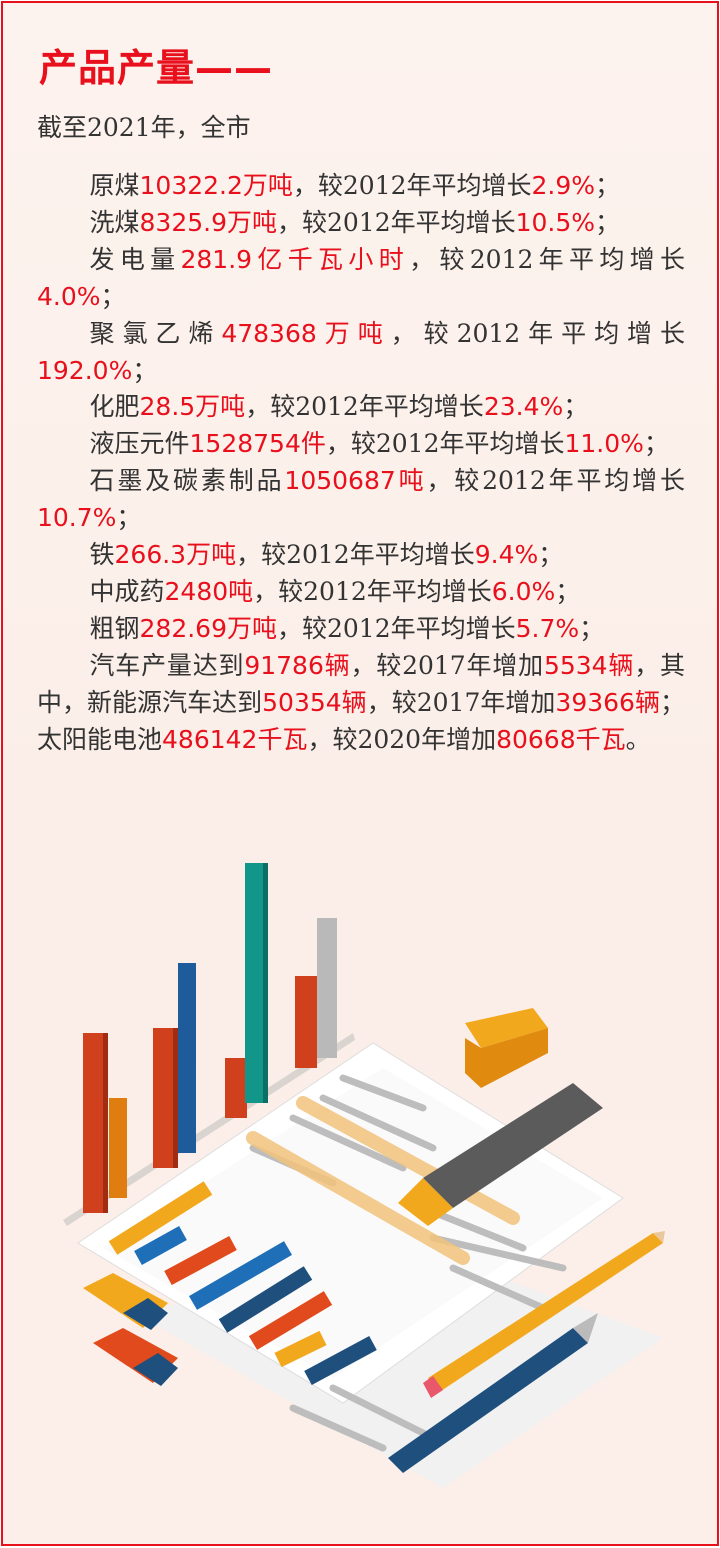 Image resolution: width=720 pixels, height=1548 pixels. Describe the element at coordinates (192, 407) in the screenshot. I see `highlight-value: 28.5万吨` at that location.